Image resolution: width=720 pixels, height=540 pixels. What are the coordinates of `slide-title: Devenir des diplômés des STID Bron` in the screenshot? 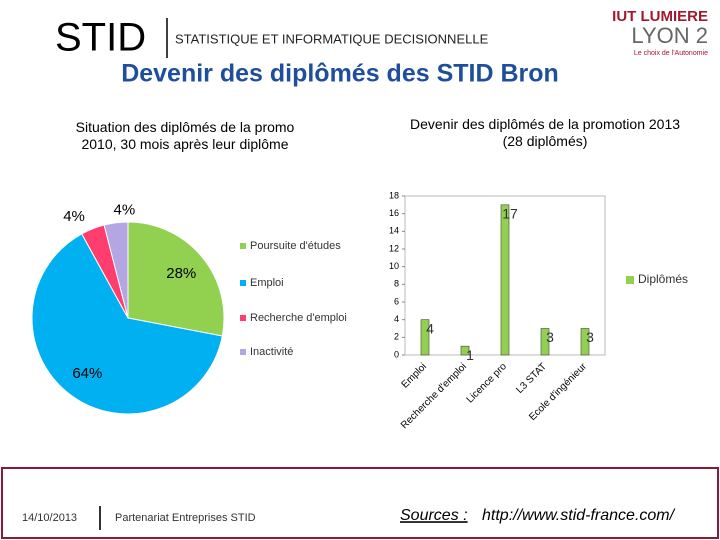 It's located at (340, 74).